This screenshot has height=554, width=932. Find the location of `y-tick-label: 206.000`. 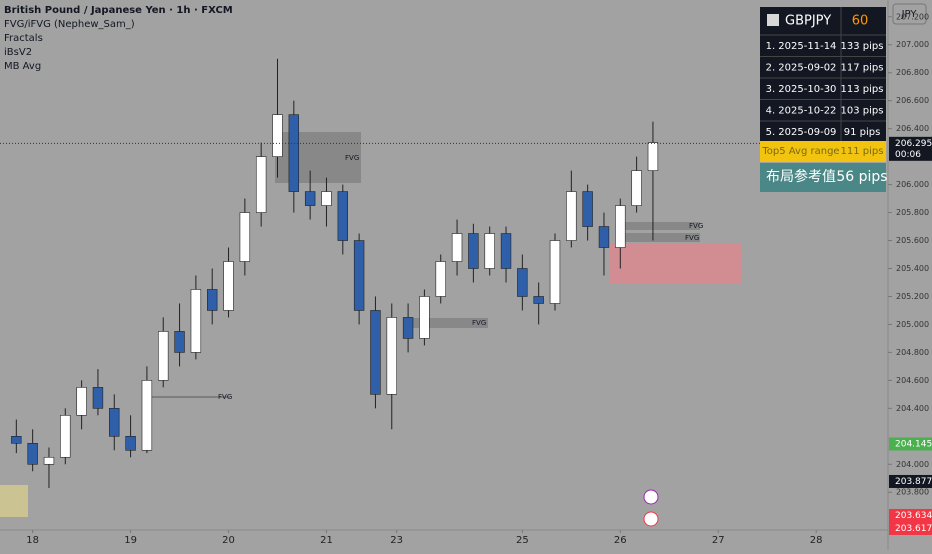

y-tick-label: 206.000 is located at coordinates (912, 184).